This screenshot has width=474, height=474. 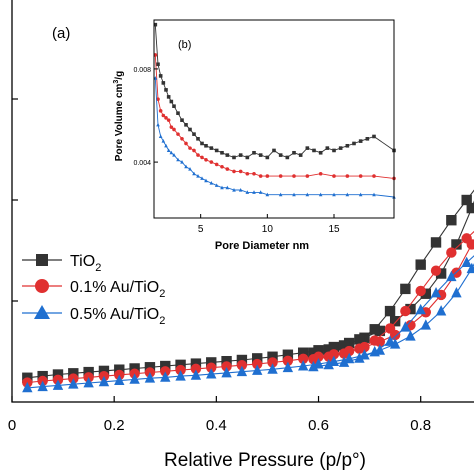 What do you see at coordinates (318, 425) in the screenshot?
I see `x-tick-label: 0.6` at bounding box center [318, 425].